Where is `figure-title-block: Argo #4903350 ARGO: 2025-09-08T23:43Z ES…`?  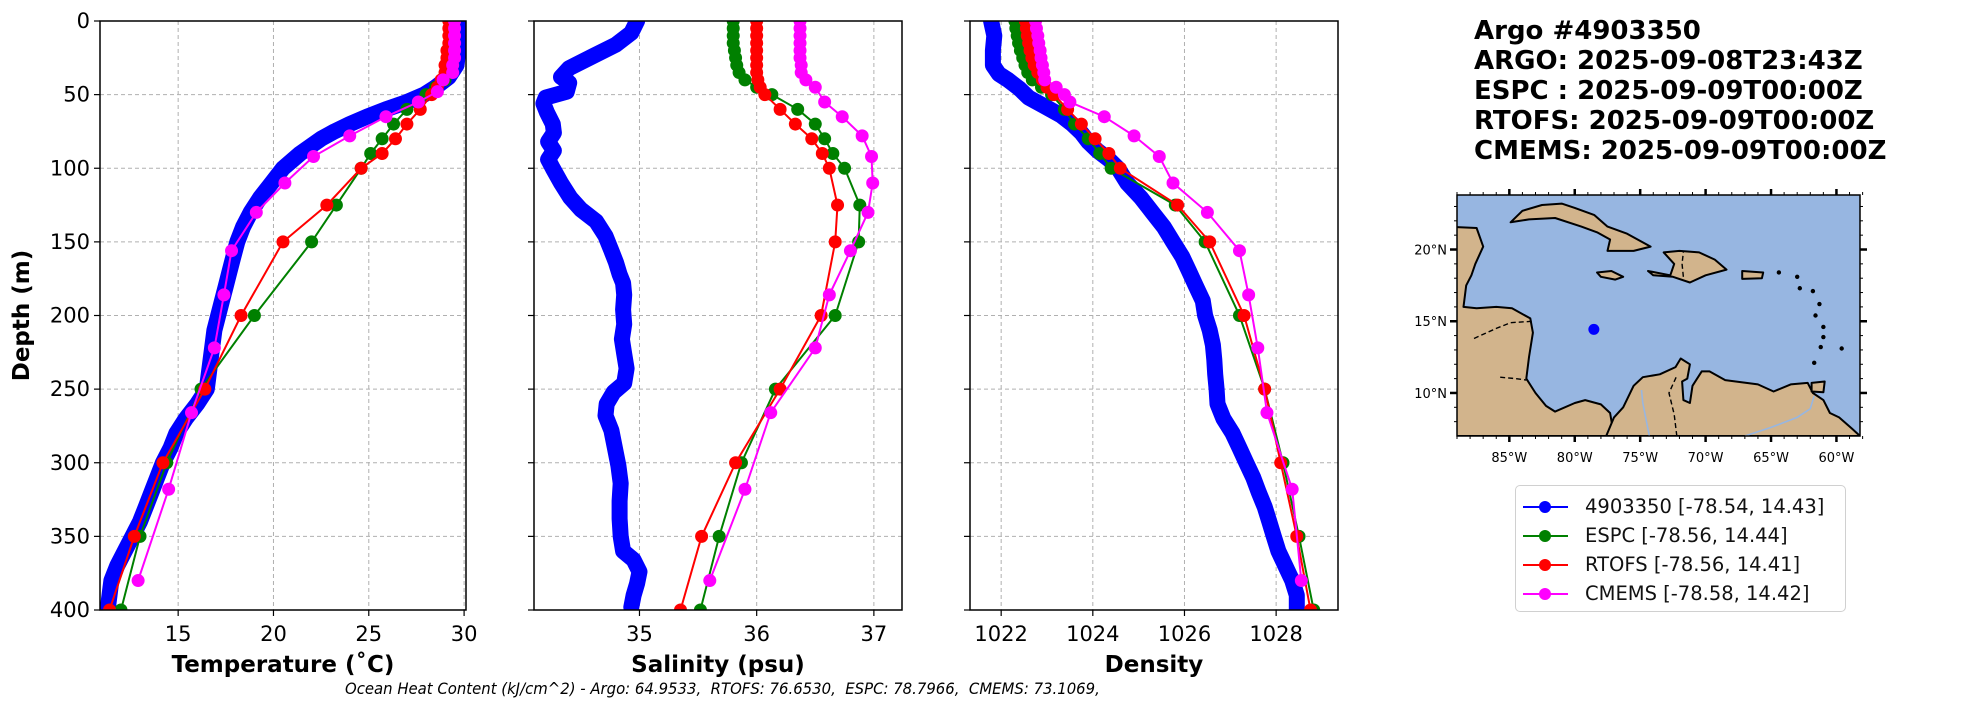
figure-title-block: Argo #4903350 ARGO: 2025-09-08T23:43Z ES… is located at coordinates (1680, 91).